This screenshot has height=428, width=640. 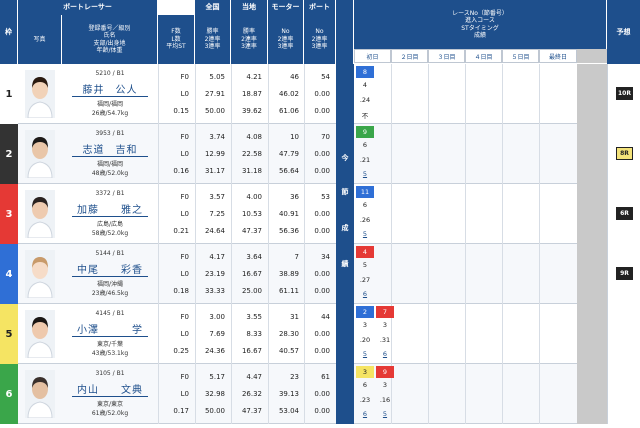 I want to click on day-tab-1: 初日, so click(x=372, y=56).